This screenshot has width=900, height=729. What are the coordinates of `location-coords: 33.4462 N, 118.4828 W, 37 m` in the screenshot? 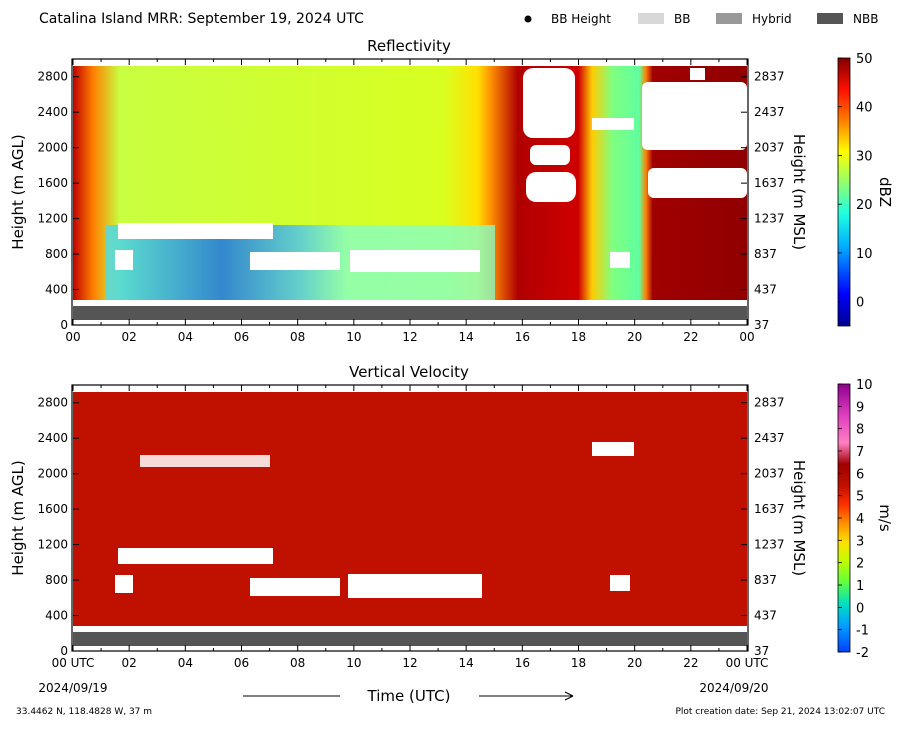 It's located at (84, 712).